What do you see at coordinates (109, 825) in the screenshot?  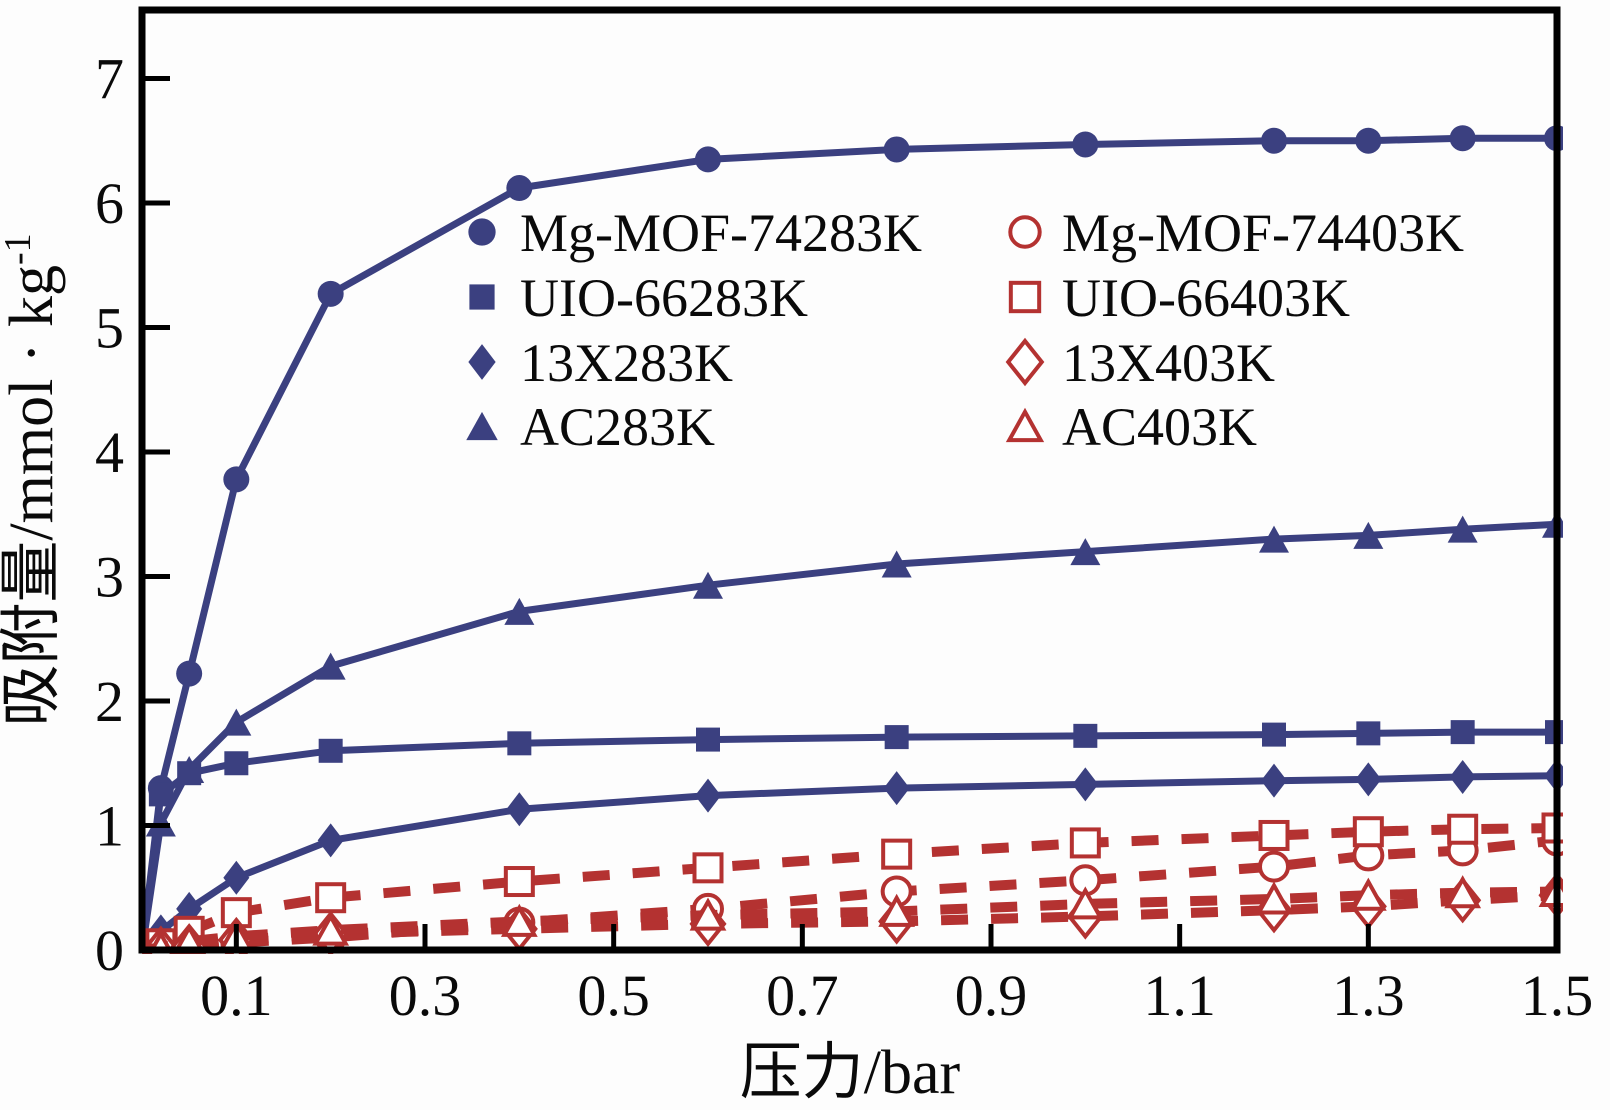 I see `y-tick-label: 1` at bounding box center [109, 825].